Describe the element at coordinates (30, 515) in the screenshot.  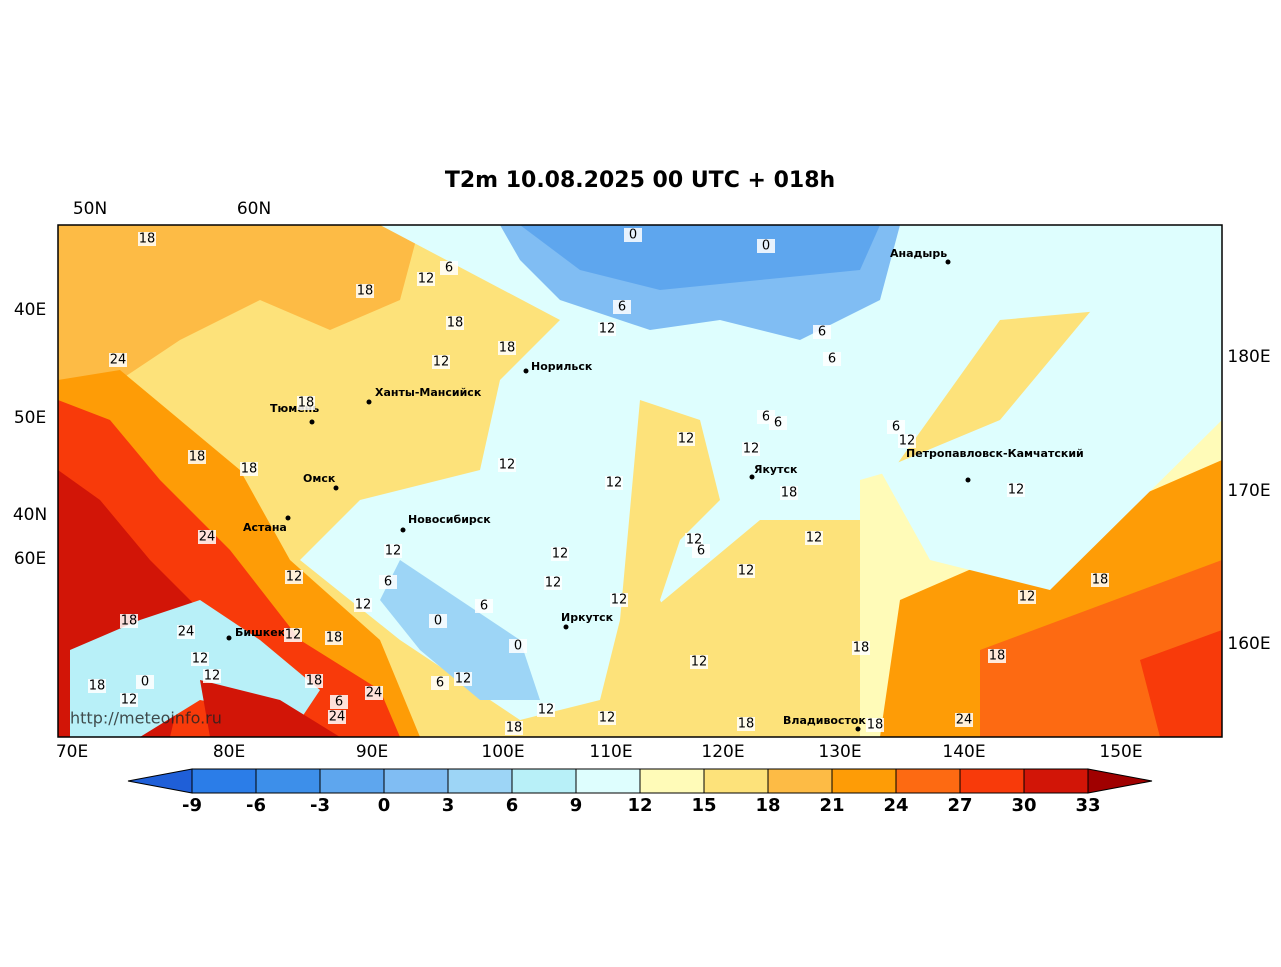
I see `lon-label: 40N` at that location.